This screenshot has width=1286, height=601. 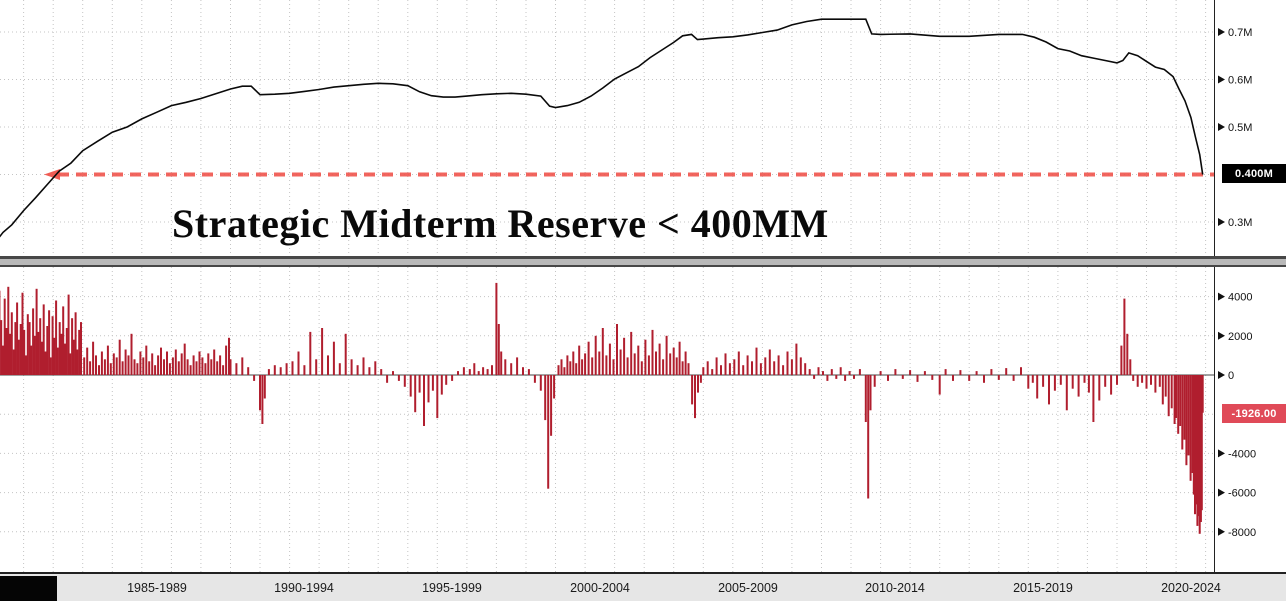 What do you see at coordinates (600, 588) in the screenshot?
I see `x-axis-label: 2000-2004` at bounding box center [600, 588].